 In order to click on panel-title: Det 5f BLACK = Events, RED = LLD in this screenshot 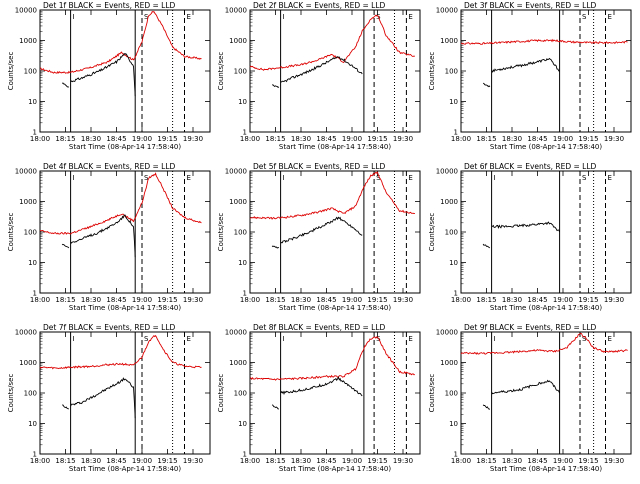, I will do `click(319, 166)`.